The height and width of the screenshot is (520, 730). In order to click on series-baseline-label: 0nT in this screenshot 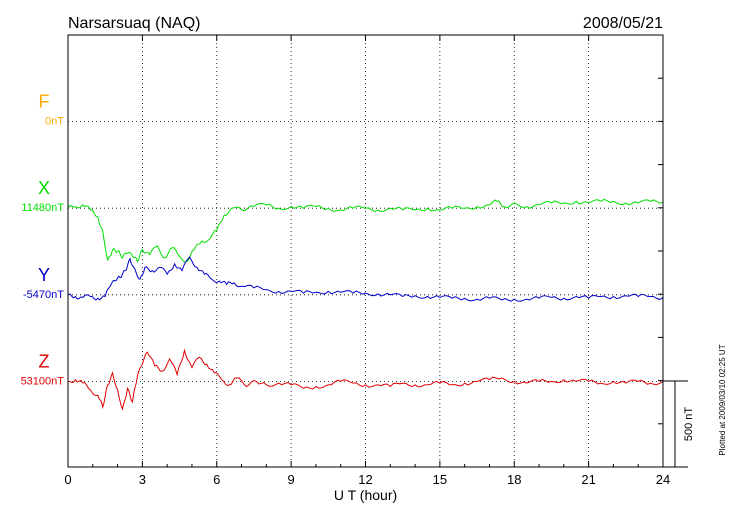, I will do `click(54, 122)`.